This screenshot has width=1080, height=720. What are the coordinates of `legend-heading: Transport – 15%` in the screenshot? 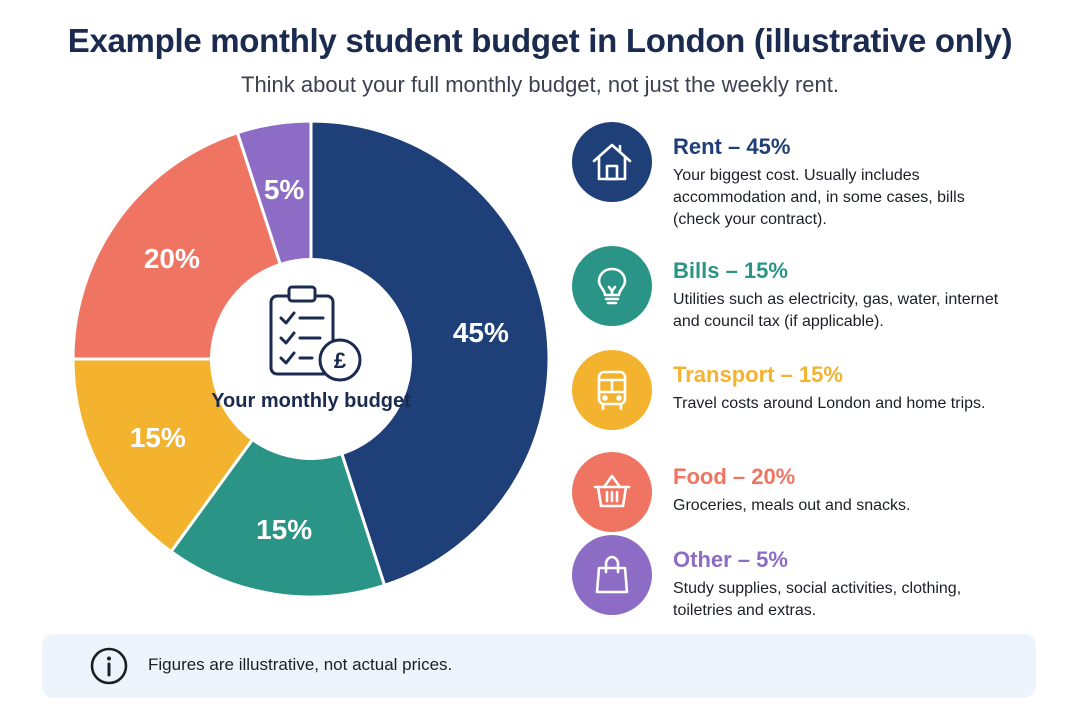 It's located at (758, 374).